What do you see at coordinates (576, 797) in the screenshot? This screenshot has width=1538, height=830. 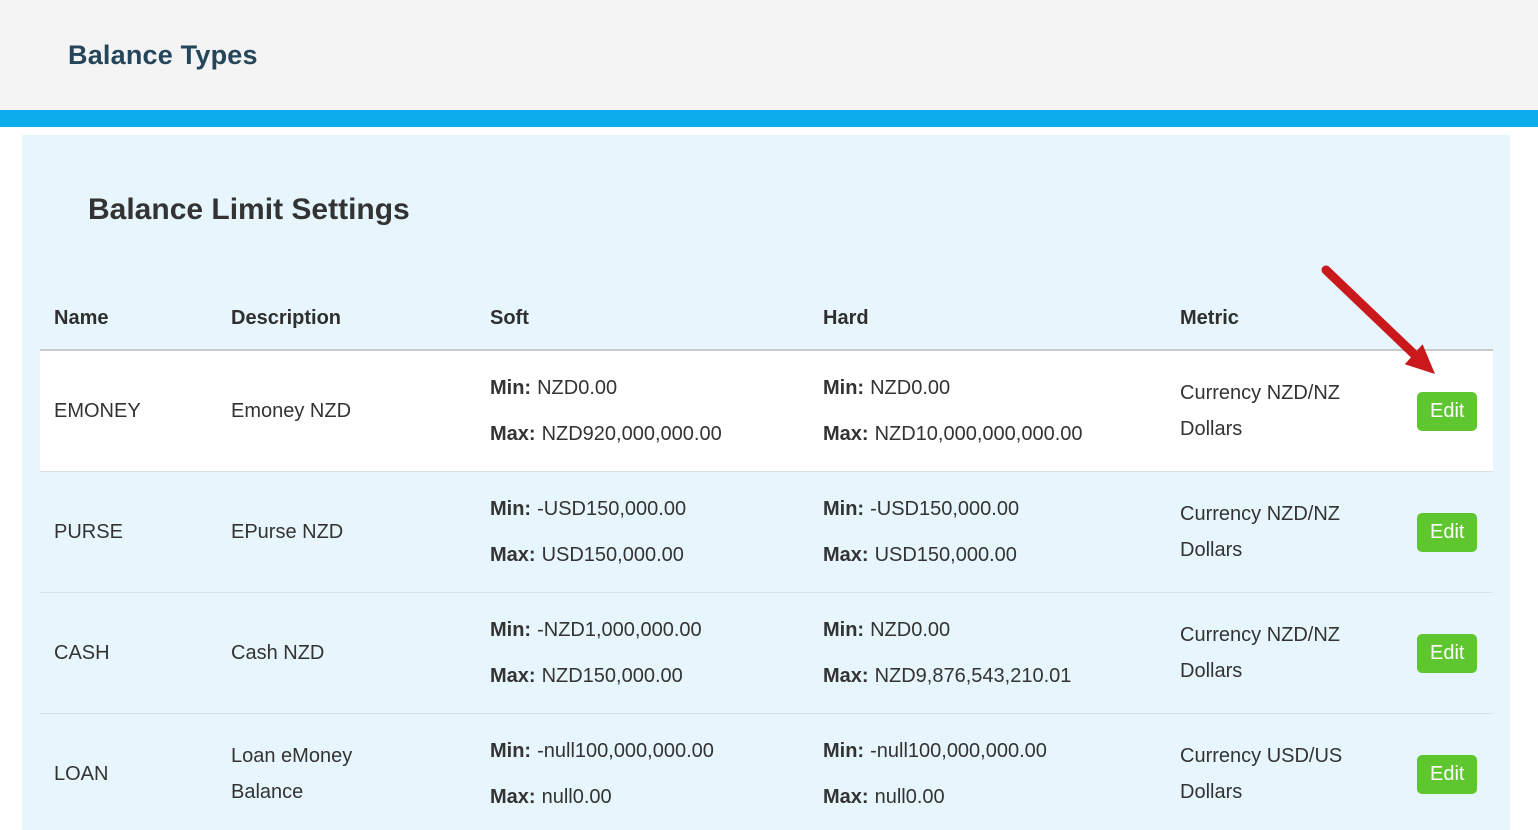 I see `soft-max-value: null0.00` at bounding box center [576, 797].